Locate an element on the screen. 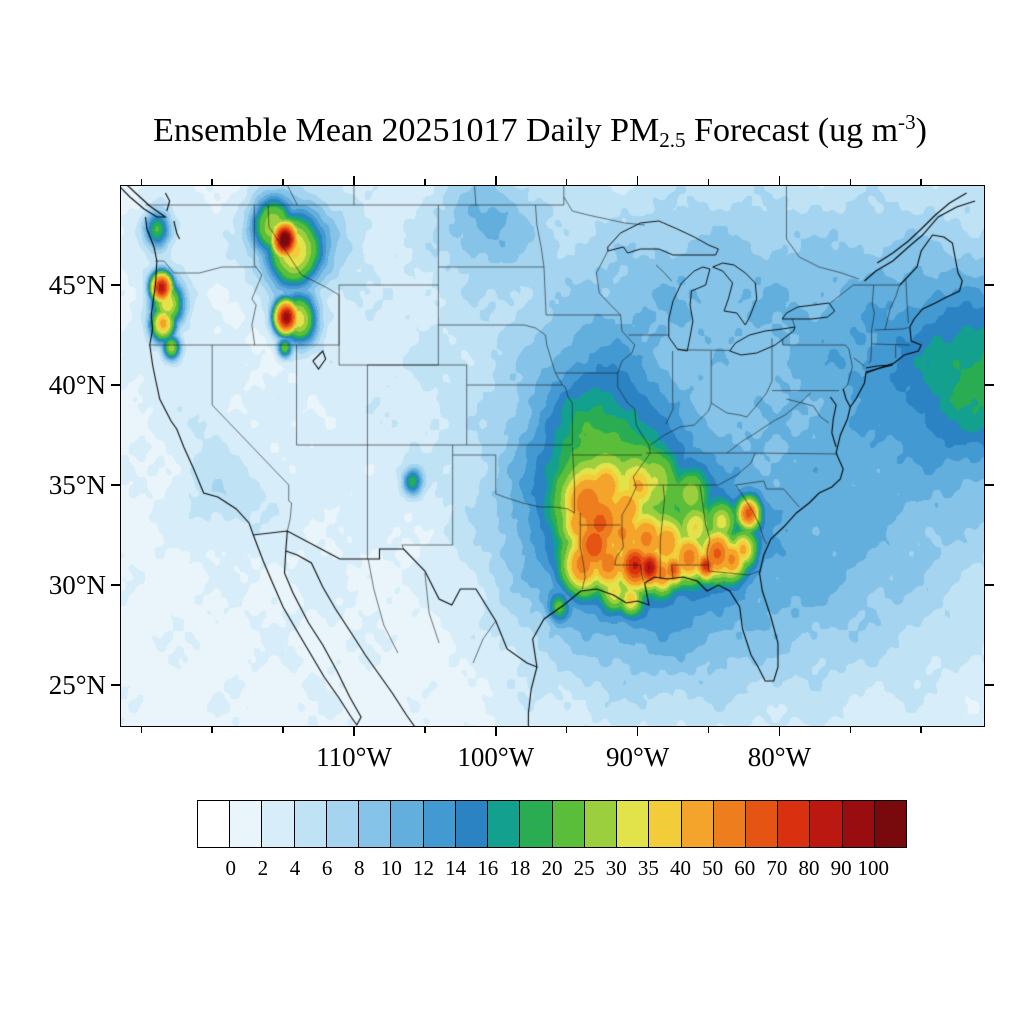 The image size is (1024, 1024). lon-tick-label: 100°W is located at coordinates (496, 757).